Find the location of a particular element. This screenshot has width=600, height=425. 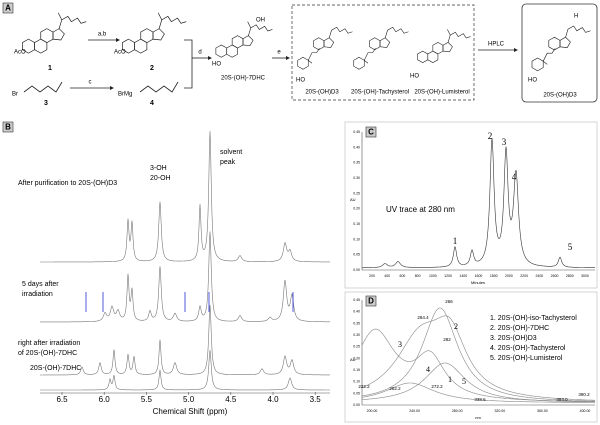

peak-value: 222.2 is located at coordinates (364, 386).